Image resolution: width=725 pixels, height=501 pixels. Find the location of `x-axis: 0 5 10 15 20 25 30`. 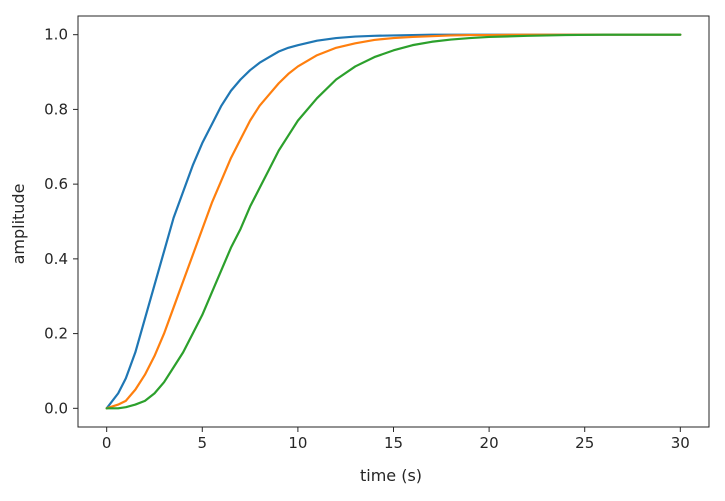

x-axis: 0 5 10 15 20 25 30 is located at coordinates (396, 439).